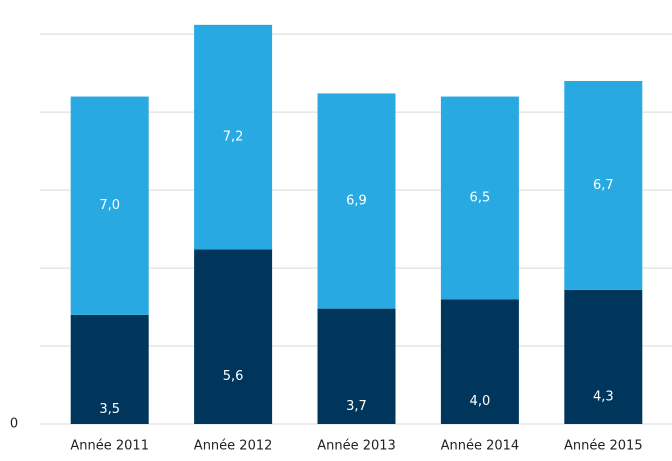 This screenshot has height=461, width=672. What do you see at coordinates (480, 401) in the screenshot?
I see `data-label: 4,0` at bounding box center [480, 401].